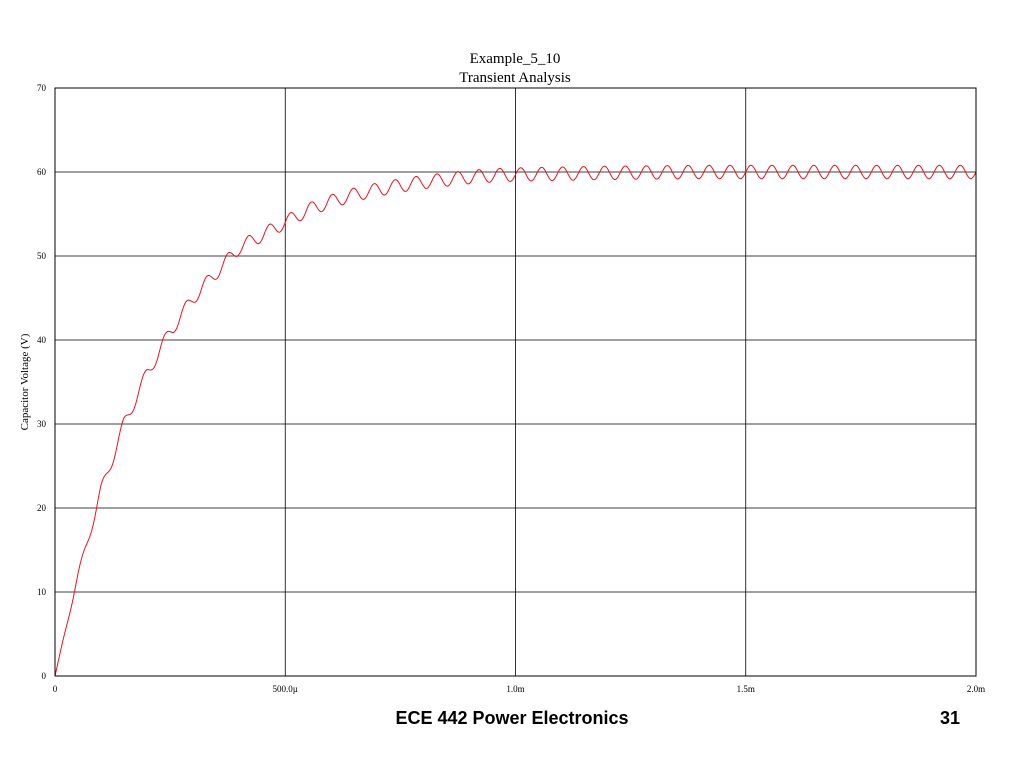  Describe the element at coordinates (42, 592) in the screenshot. I see `y-tick-label: 10` at that location.